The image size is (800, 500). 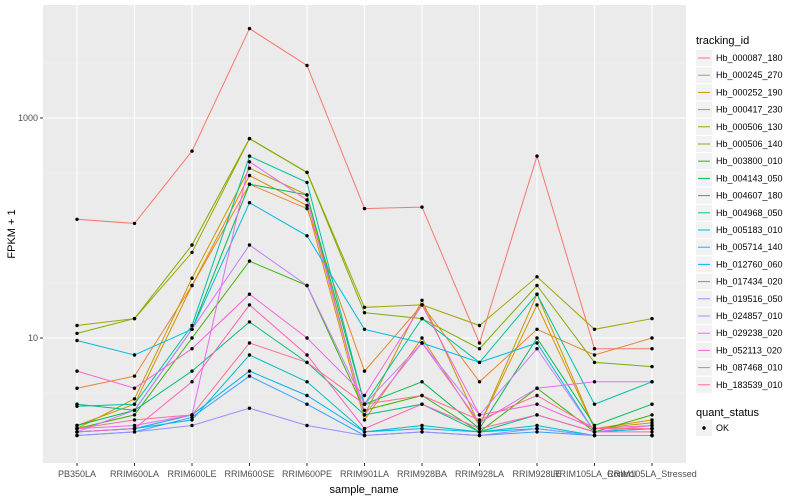 What do you see at coordinates (749, 75) in the screenshot?
I see `legend-label: Hb_000245_270` at bounding box center [749, 75].